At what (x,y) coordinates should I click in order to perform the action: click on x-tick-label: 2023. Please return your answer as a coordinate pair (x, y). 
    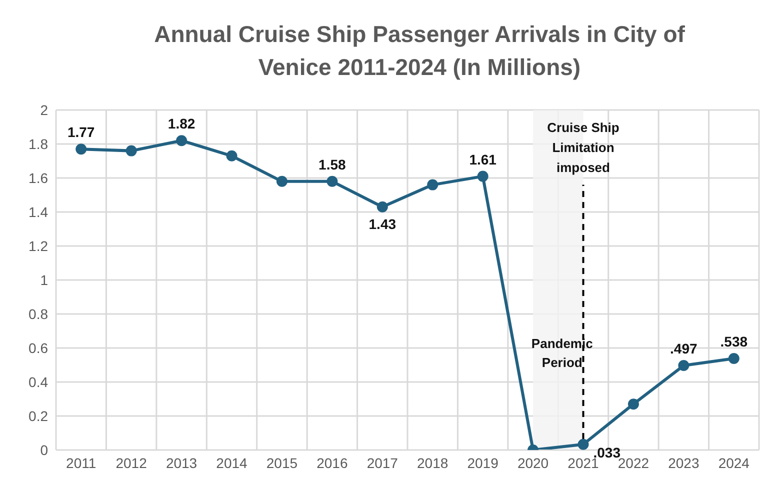
    Looking at the image, I should click on (684, 462).